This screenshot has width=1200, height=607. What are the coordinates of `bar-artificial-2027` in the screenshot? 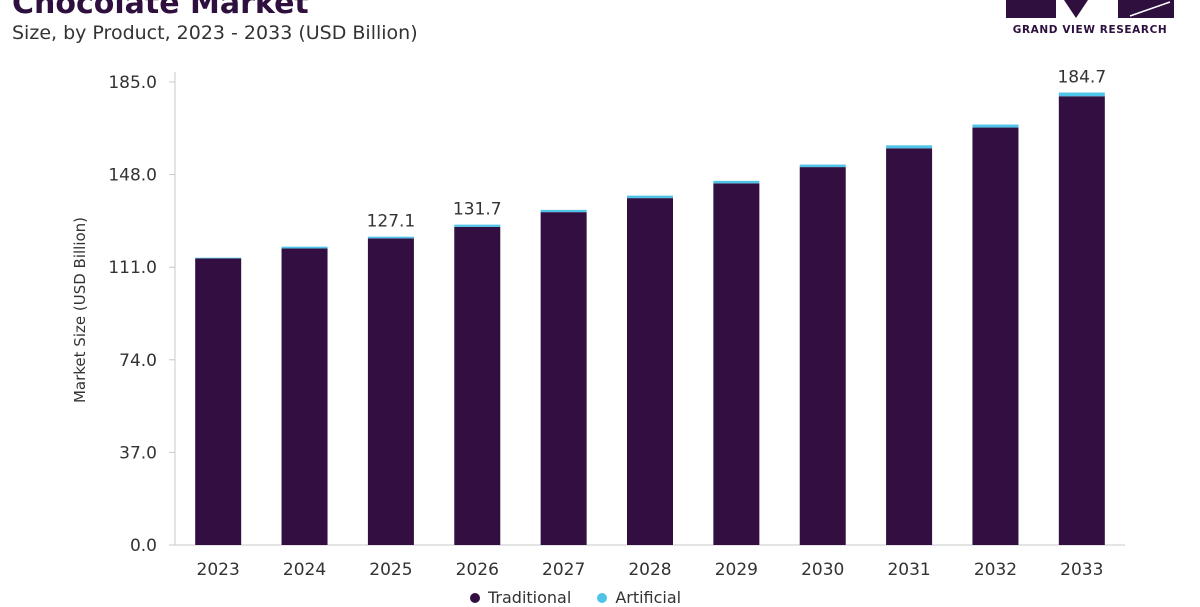 It's located at (563, 211).